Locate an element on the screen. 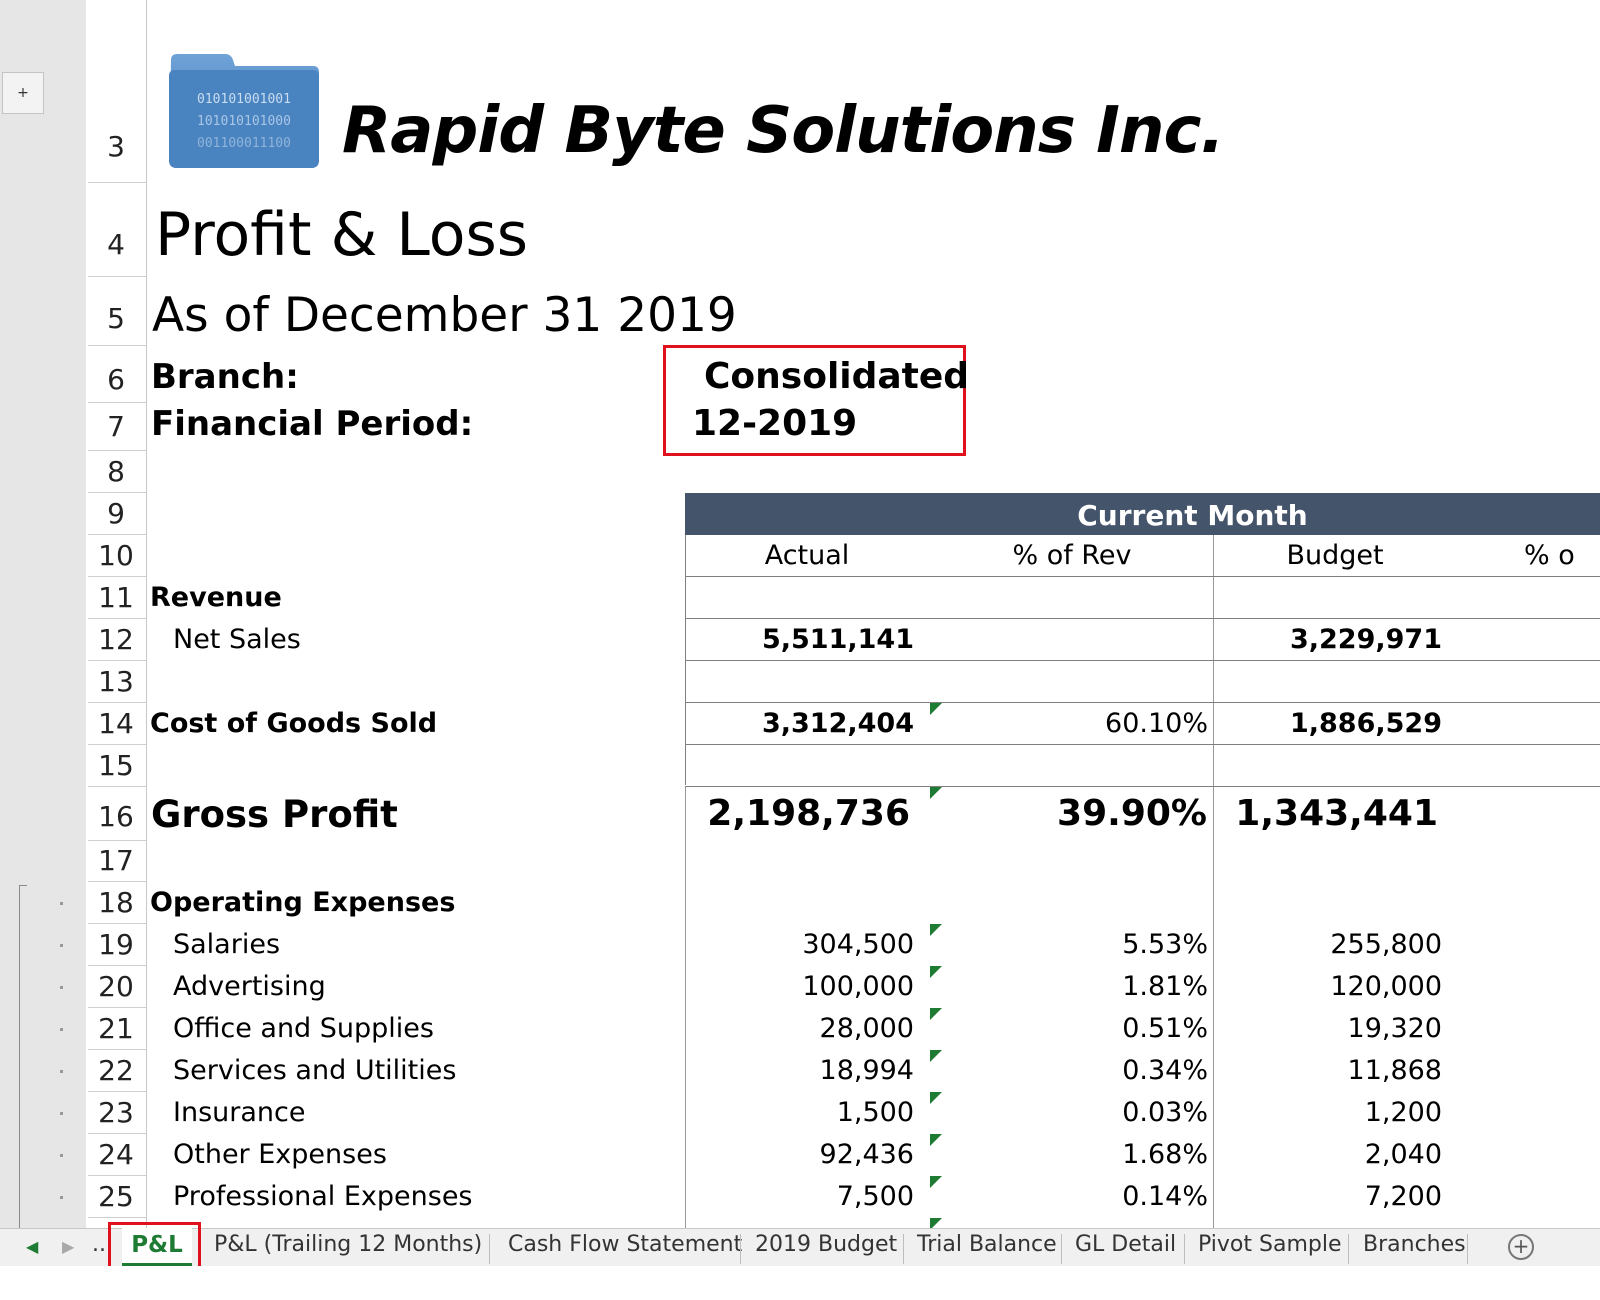 The image size is (1600, 1300). expense-pct-of-rev: 0.34% is located at coordinates (1165, 1070).